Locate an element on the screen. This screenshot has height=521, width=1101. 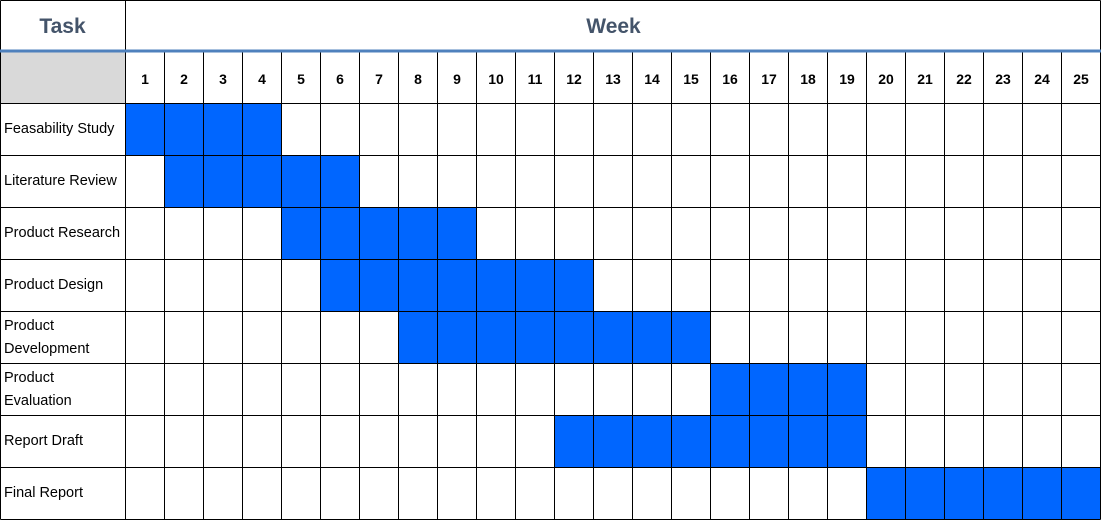
header-rule is located at coordinates (550, 51).